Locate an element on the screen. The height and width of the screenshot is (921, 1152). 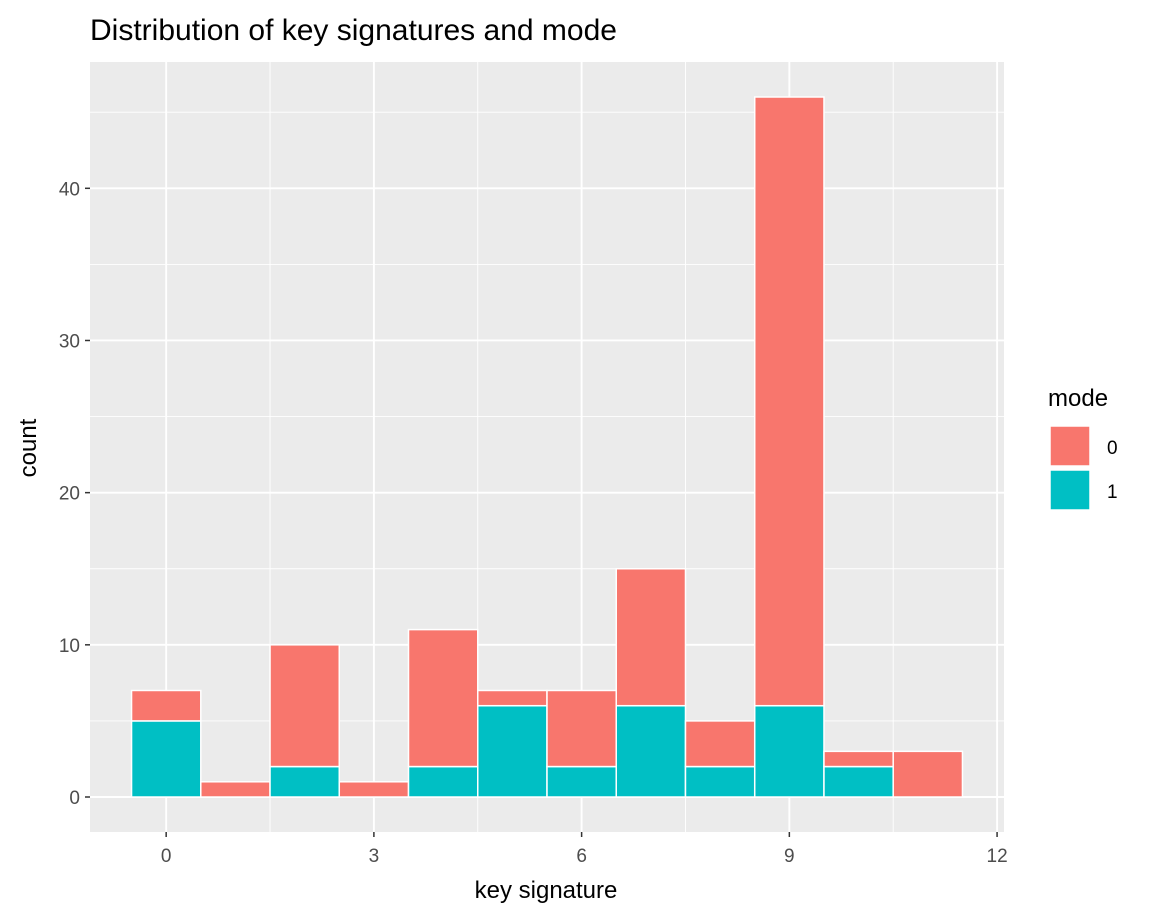
y-axis: 0 10 20 30 40 is located at coordinates (74, 494).